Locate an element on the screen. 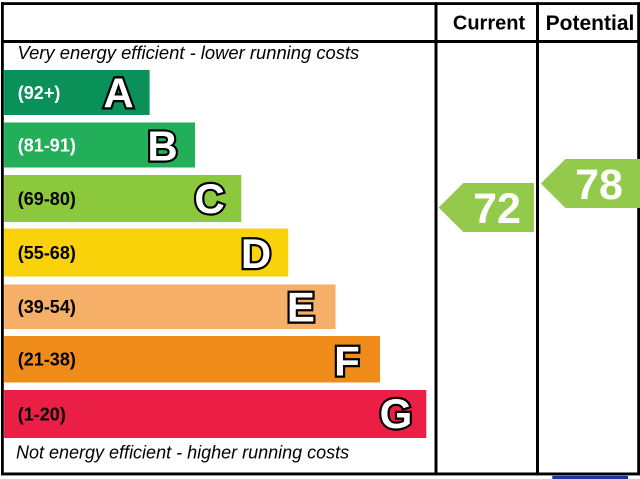  svg-text: Potential is located at coordinates (590, 23).